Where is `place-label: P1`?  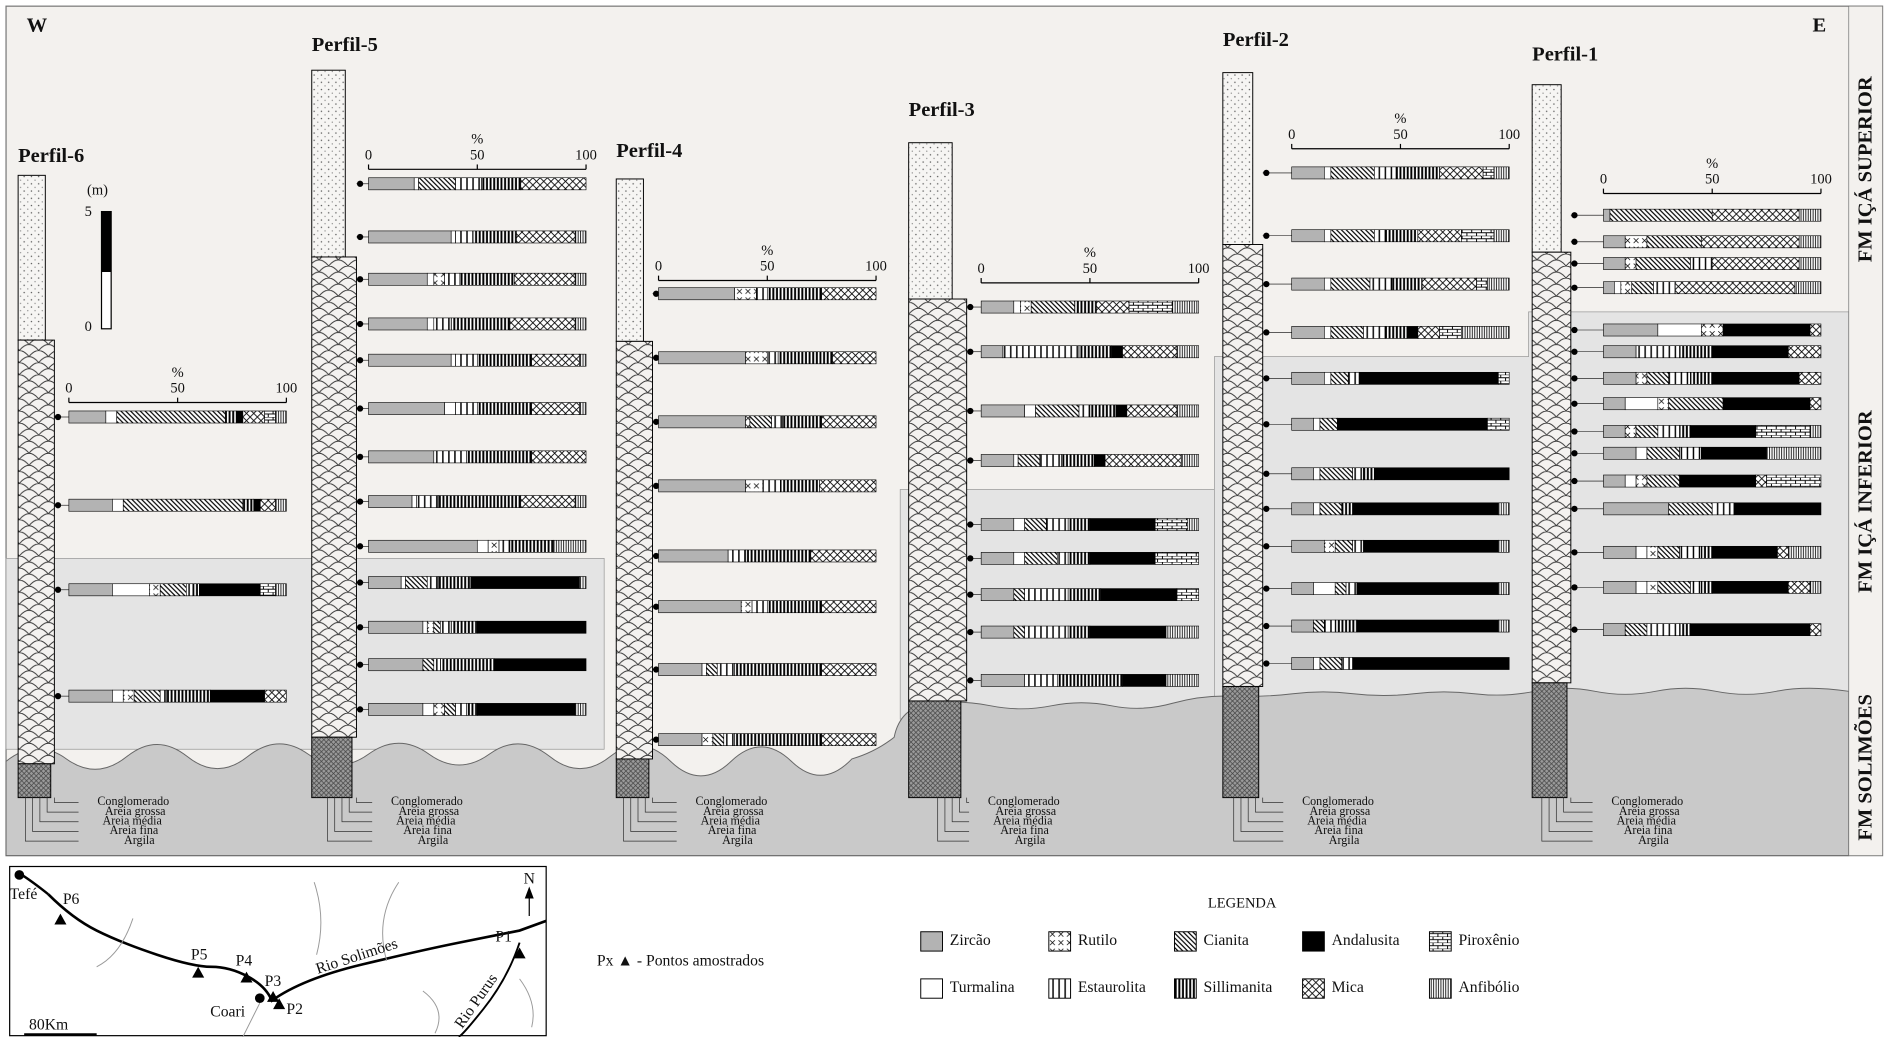 place-label: P1 is located at coordinates (503, 936).